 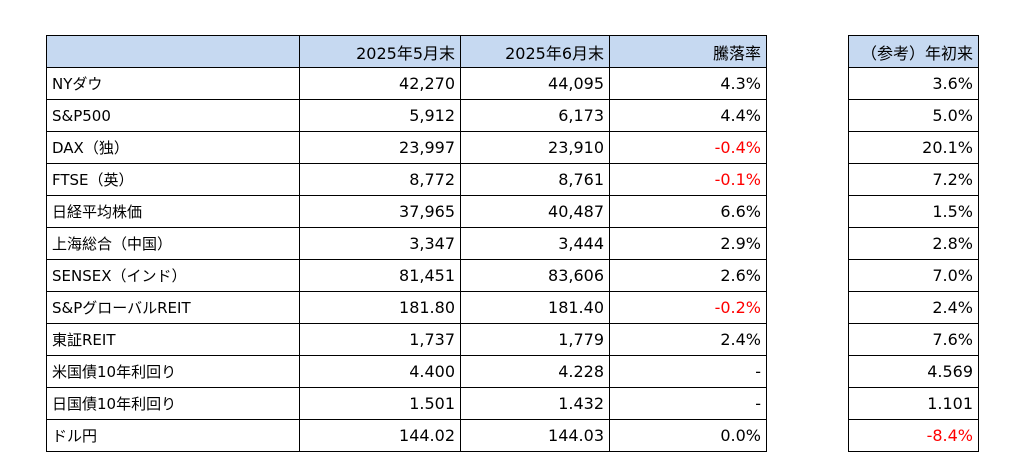 I want to click on row-label: S&P500, so click(x=173, y=115).